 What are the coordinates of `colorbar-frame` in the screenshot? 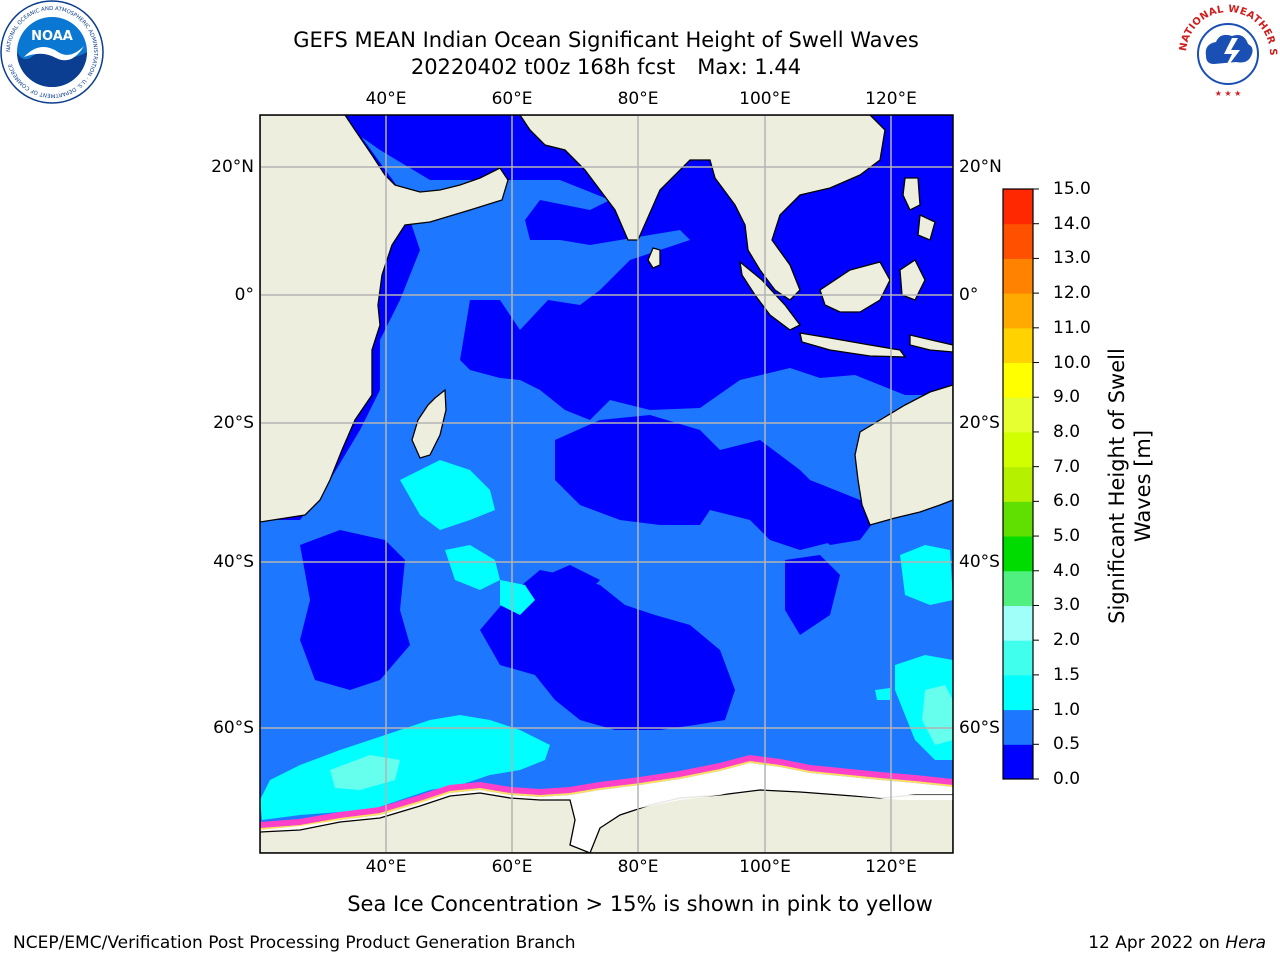 It's located at (1018, 484).